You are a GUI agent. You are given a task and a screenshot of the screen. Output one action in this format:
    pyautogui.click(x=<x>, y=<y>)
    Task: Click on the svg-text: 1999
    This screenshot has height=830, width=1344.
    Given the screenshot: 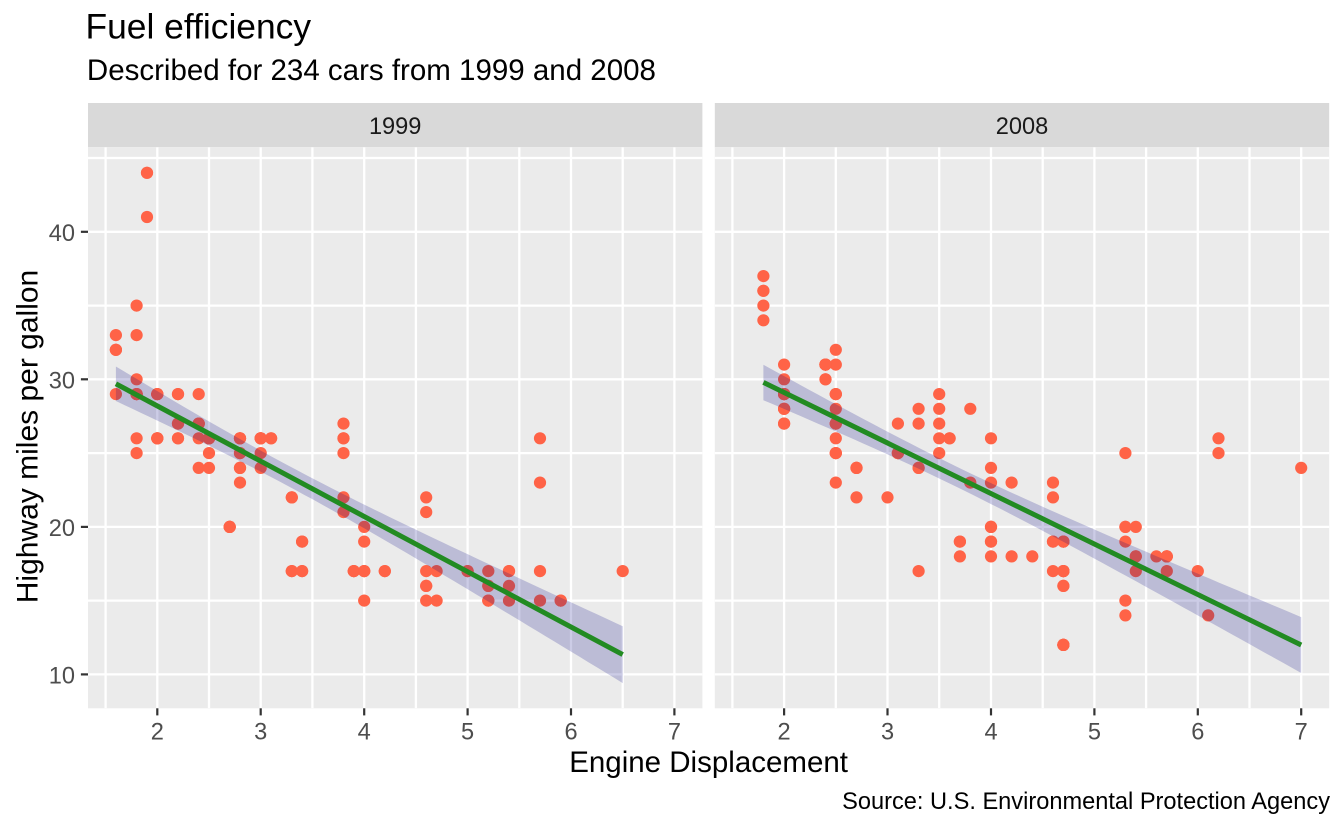 What is the action you would take?
    pyautogui.click(x=395, y=127)
    